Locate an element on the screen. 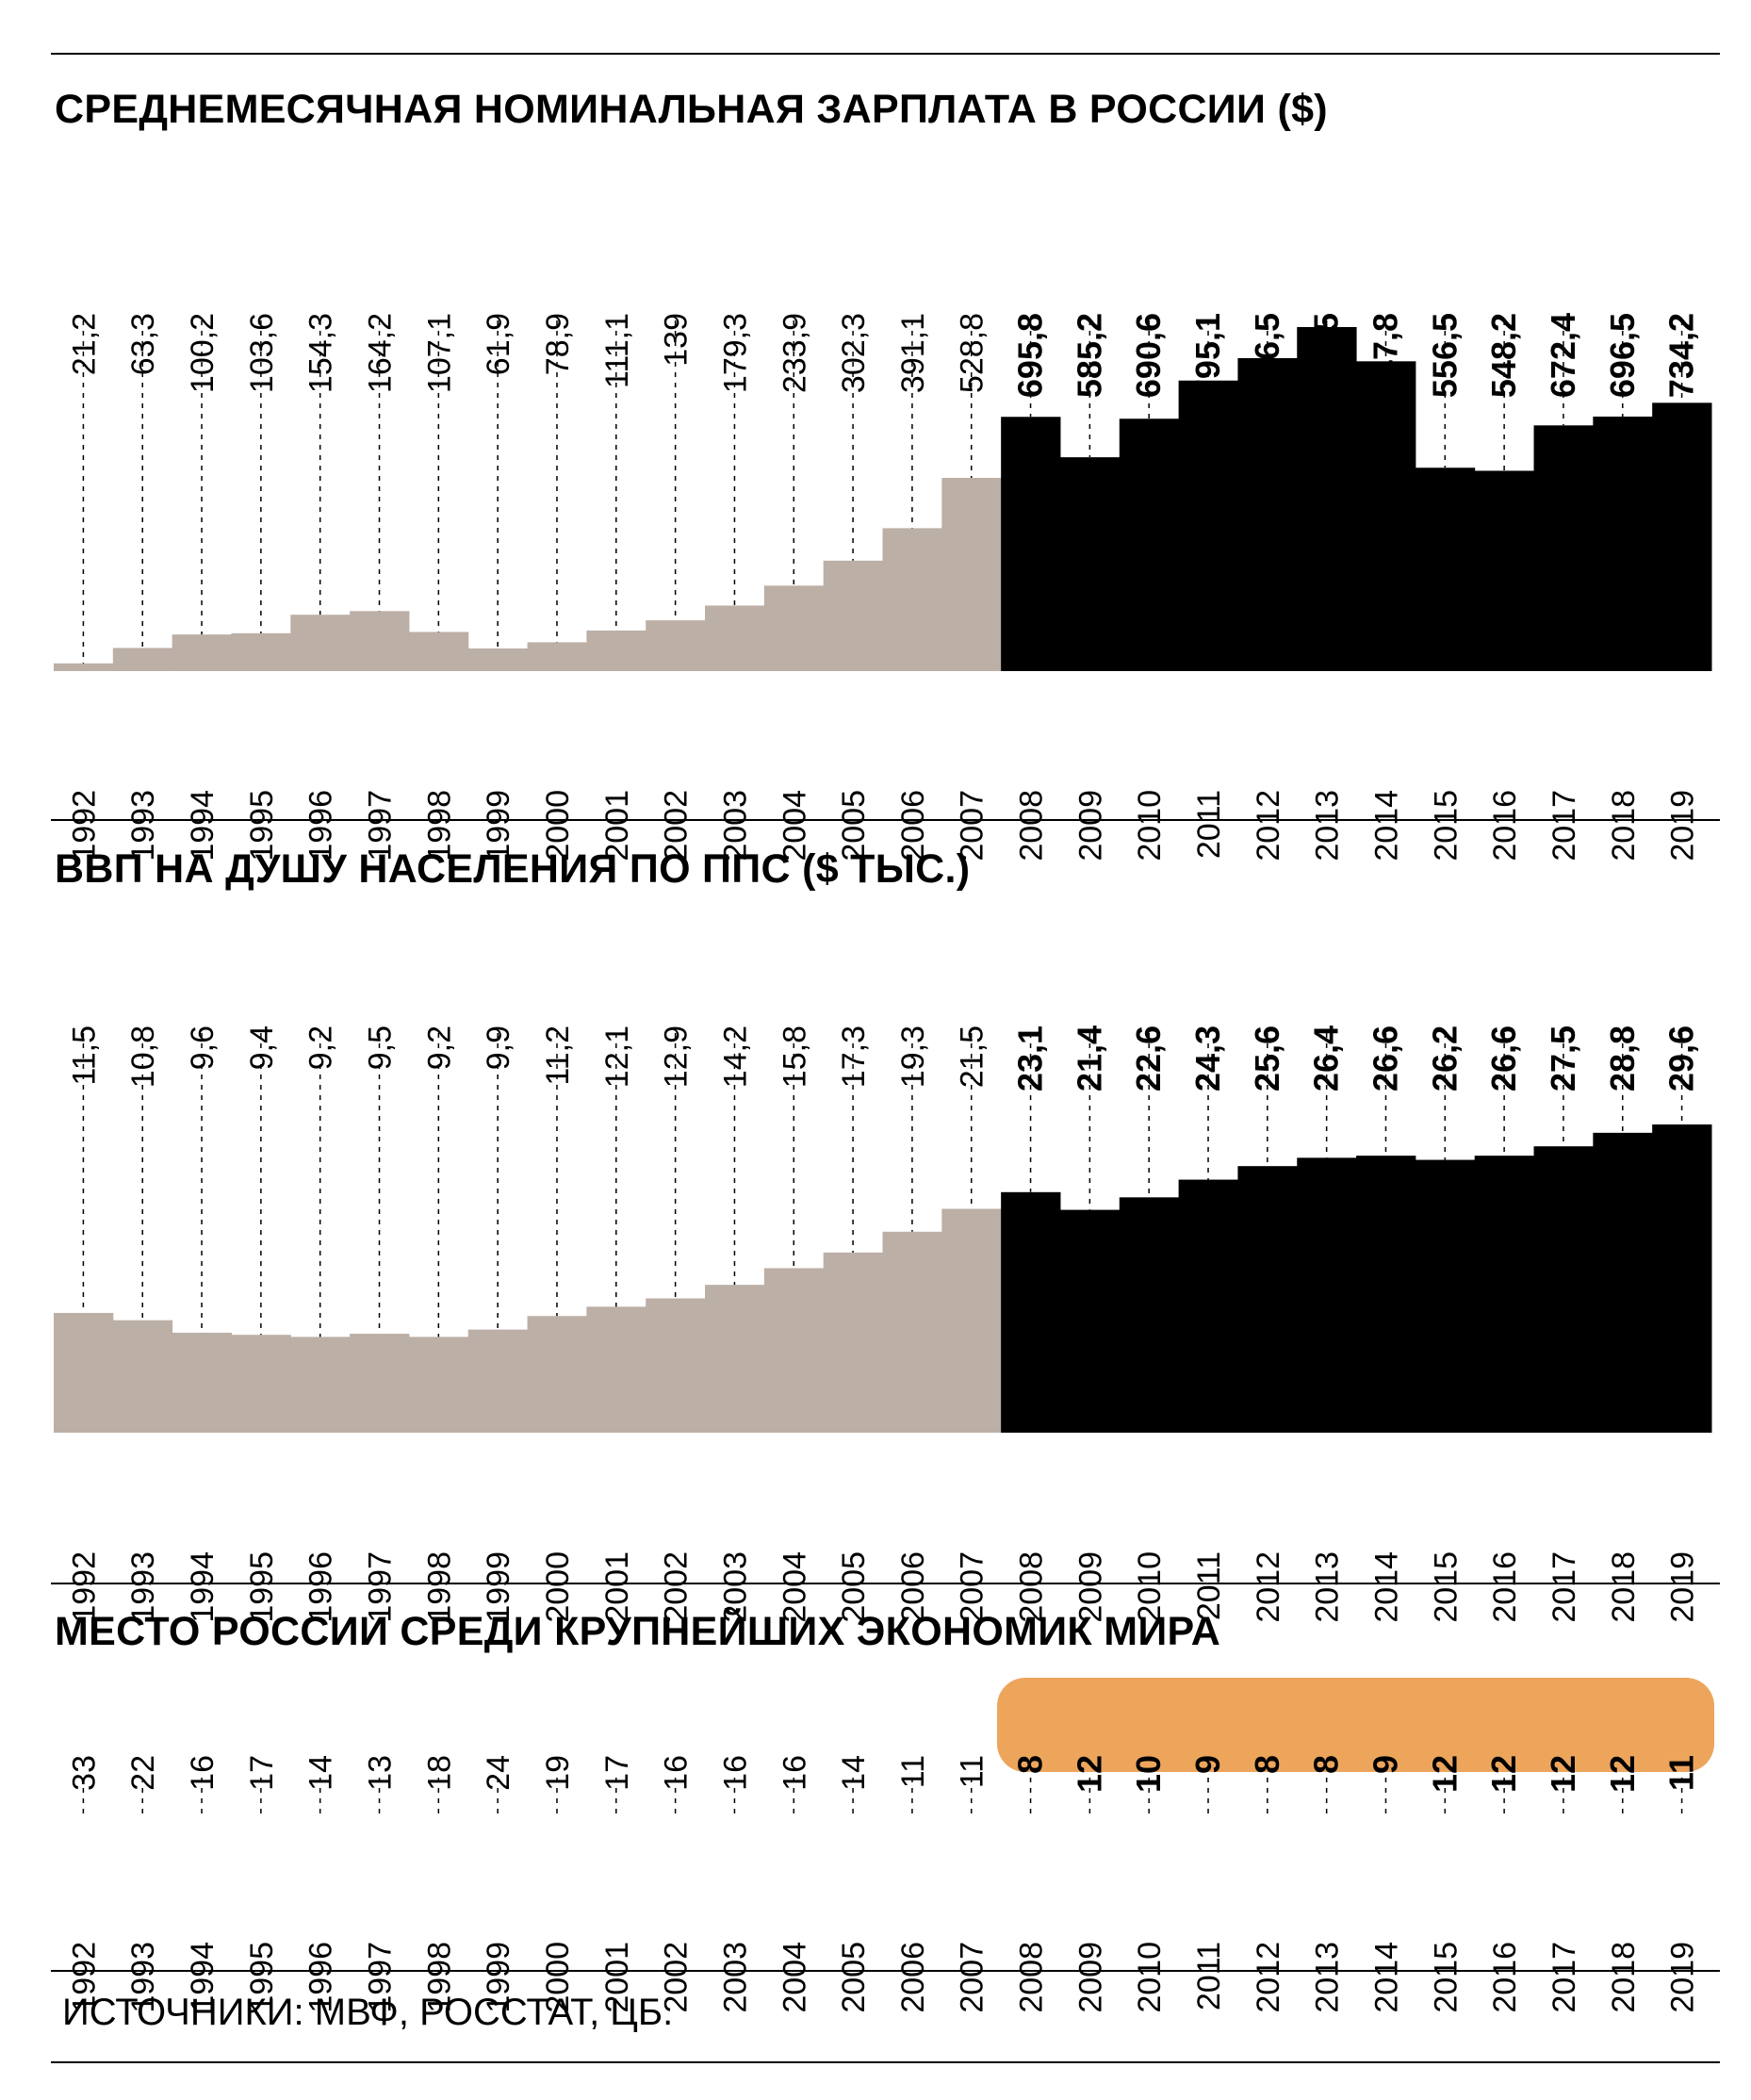 Image resolution: width=1751 pixels, height=2100 pixels. year-label: 2007 is located at coordinates (972, 1587).